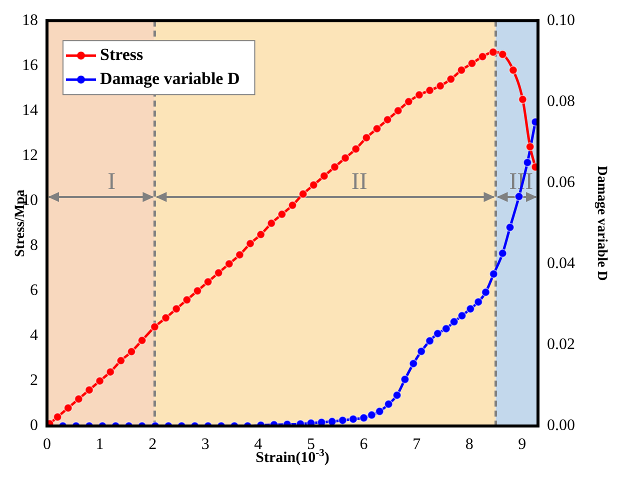  I want to click on x-tick-label: 8, so click(469, 444).